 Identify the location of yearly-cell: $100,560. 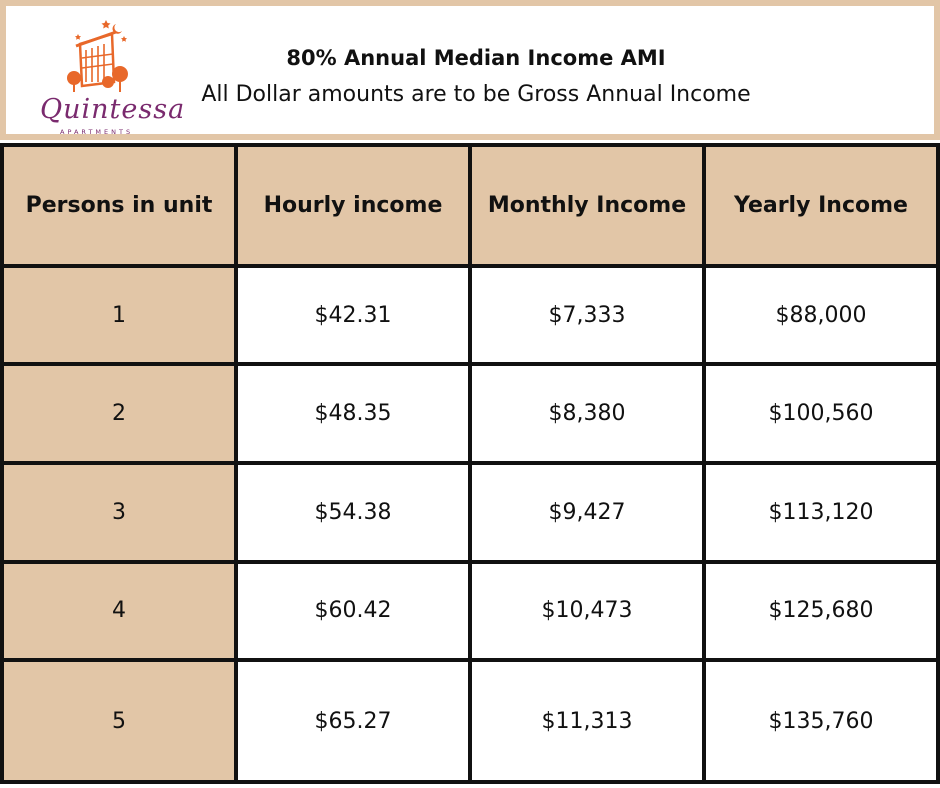
(821, 413).